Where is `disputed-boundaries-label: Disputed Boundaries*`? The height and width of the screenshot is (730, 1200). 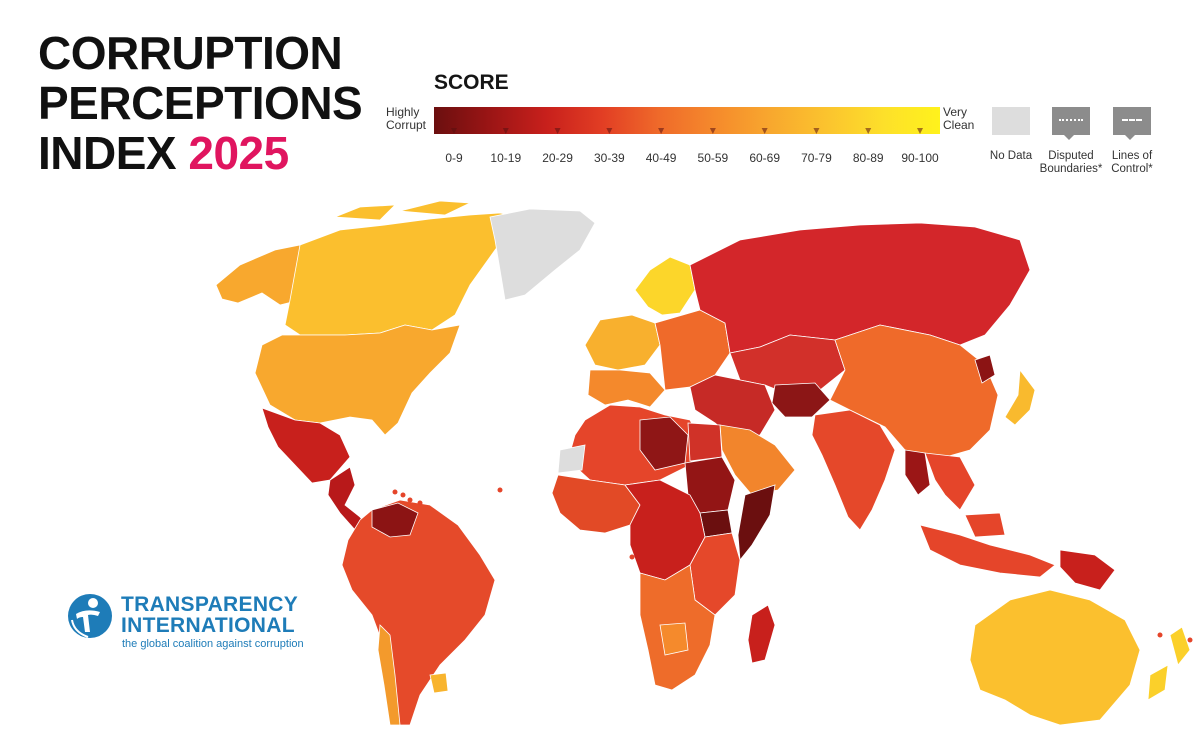
disputed-boundaries-label: Disputed Boundaries* is located at coordinates (1071, 163).